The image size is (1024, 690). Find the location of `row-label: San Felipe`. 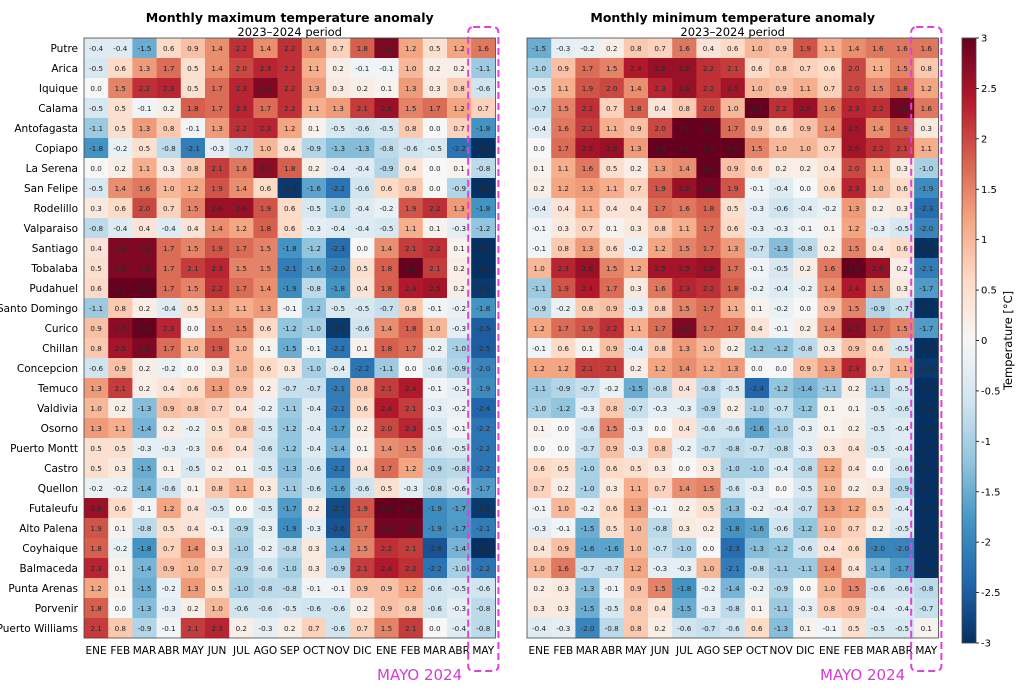

row-label: San Felipe is located at coordinates (51, 189).